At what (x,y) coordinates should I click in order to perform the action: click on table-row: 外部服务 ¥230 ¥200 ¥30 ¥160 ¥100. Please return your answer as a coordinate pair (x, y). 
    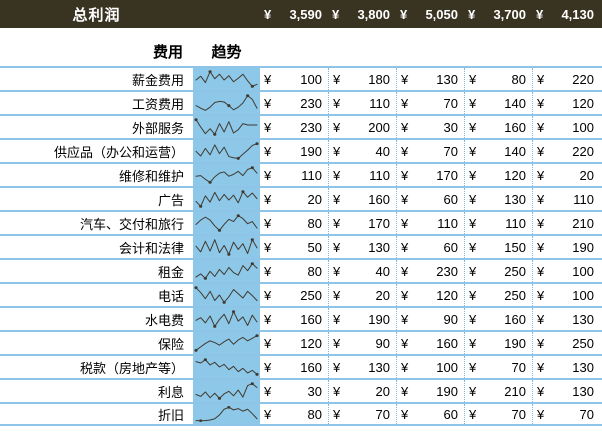
    Looking at the image, I should click on (301, 126).